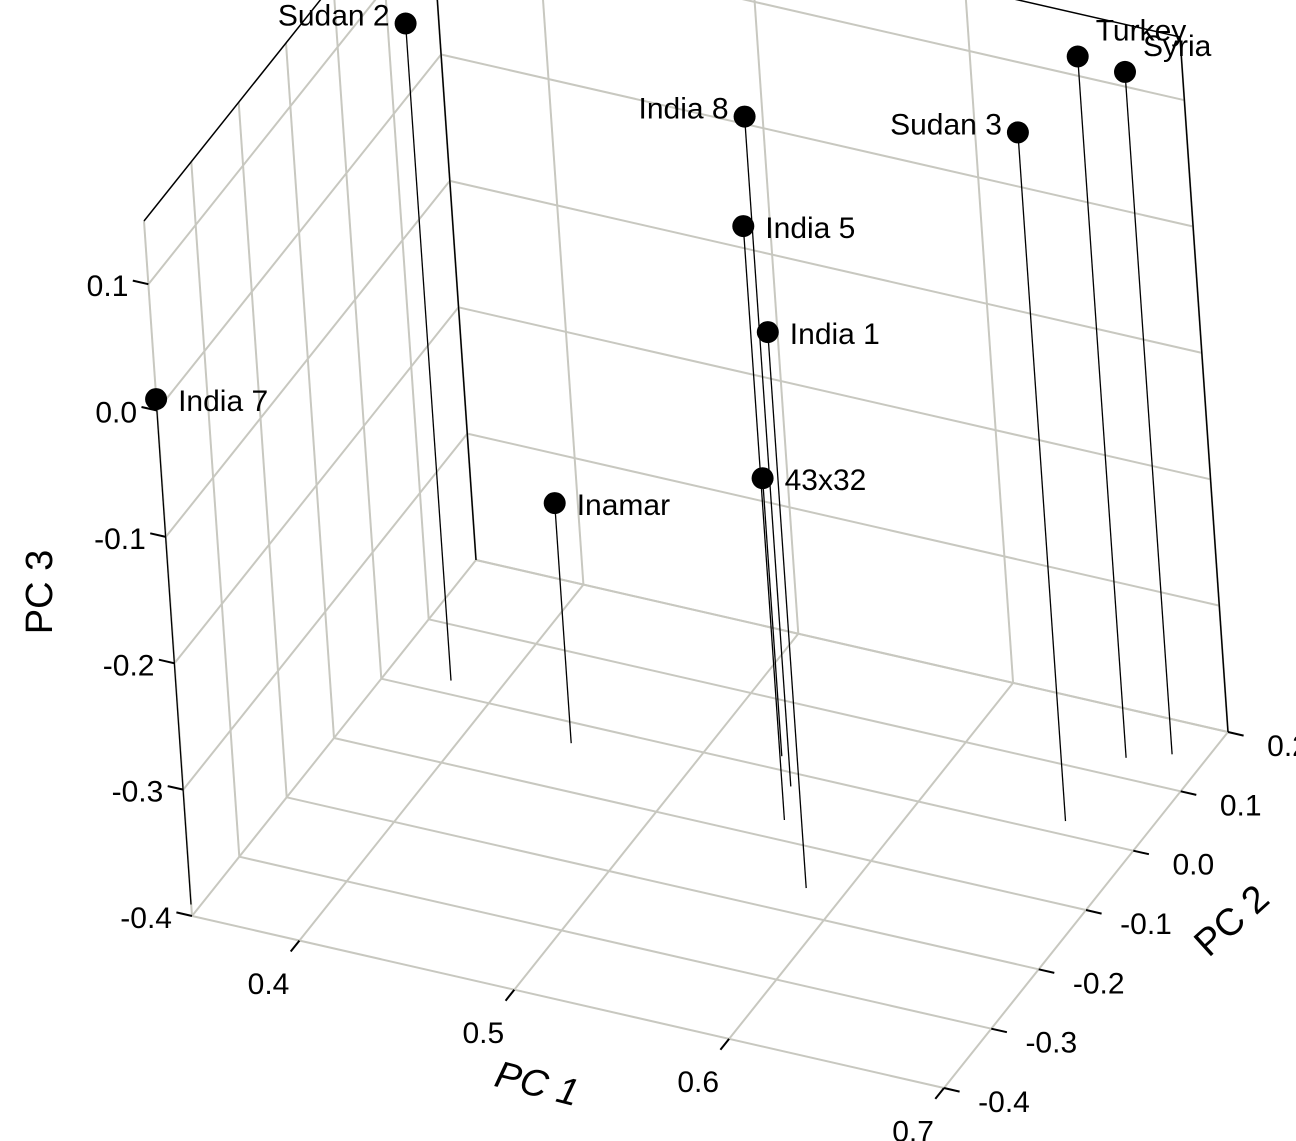  Describe the element at coordinates (1241, 805) in the screenshot. I see `y-tick-label: 0.1` at that location.